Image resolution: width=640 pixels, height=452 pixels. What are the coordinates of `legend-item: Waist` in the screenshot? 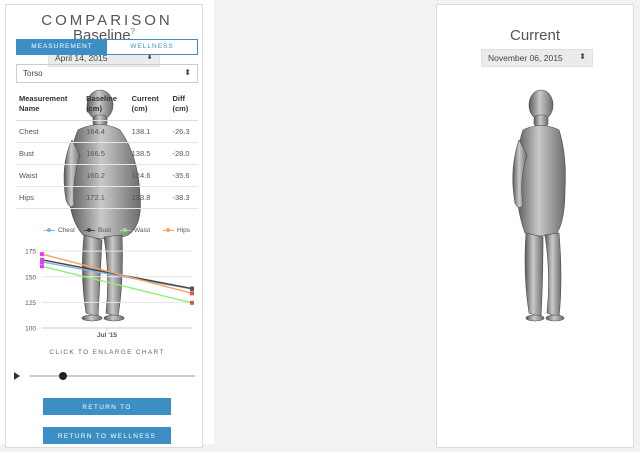 It's located at (135, 230).